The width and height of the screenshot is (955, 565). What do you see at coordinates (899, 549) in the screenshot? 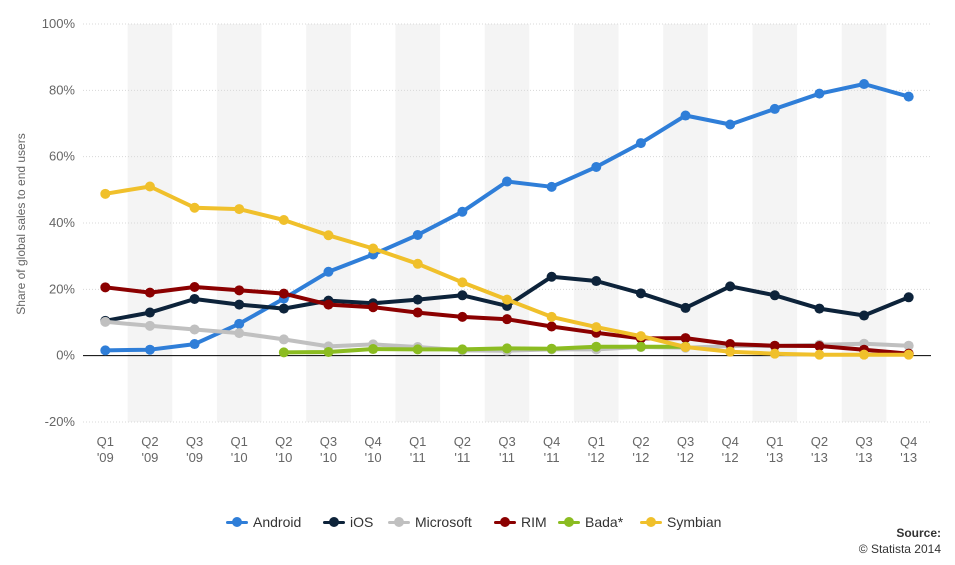
I see `source-text: © Statista 2014` at bounding box center [899, 549].